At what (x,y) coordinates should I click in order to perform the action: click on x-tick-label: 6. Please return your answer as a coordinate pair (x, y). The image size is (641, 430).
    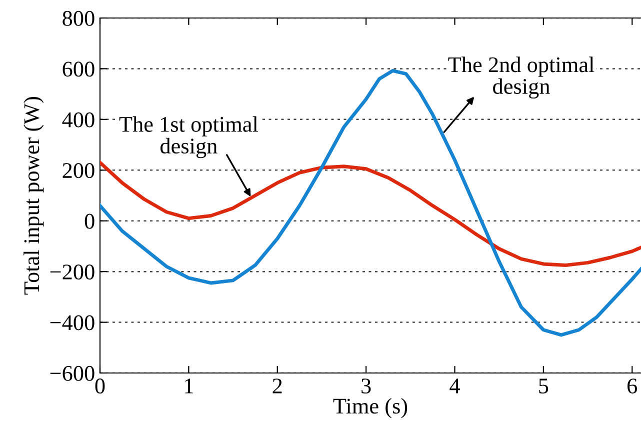
    Looking at the image, I should click on (633, 386).